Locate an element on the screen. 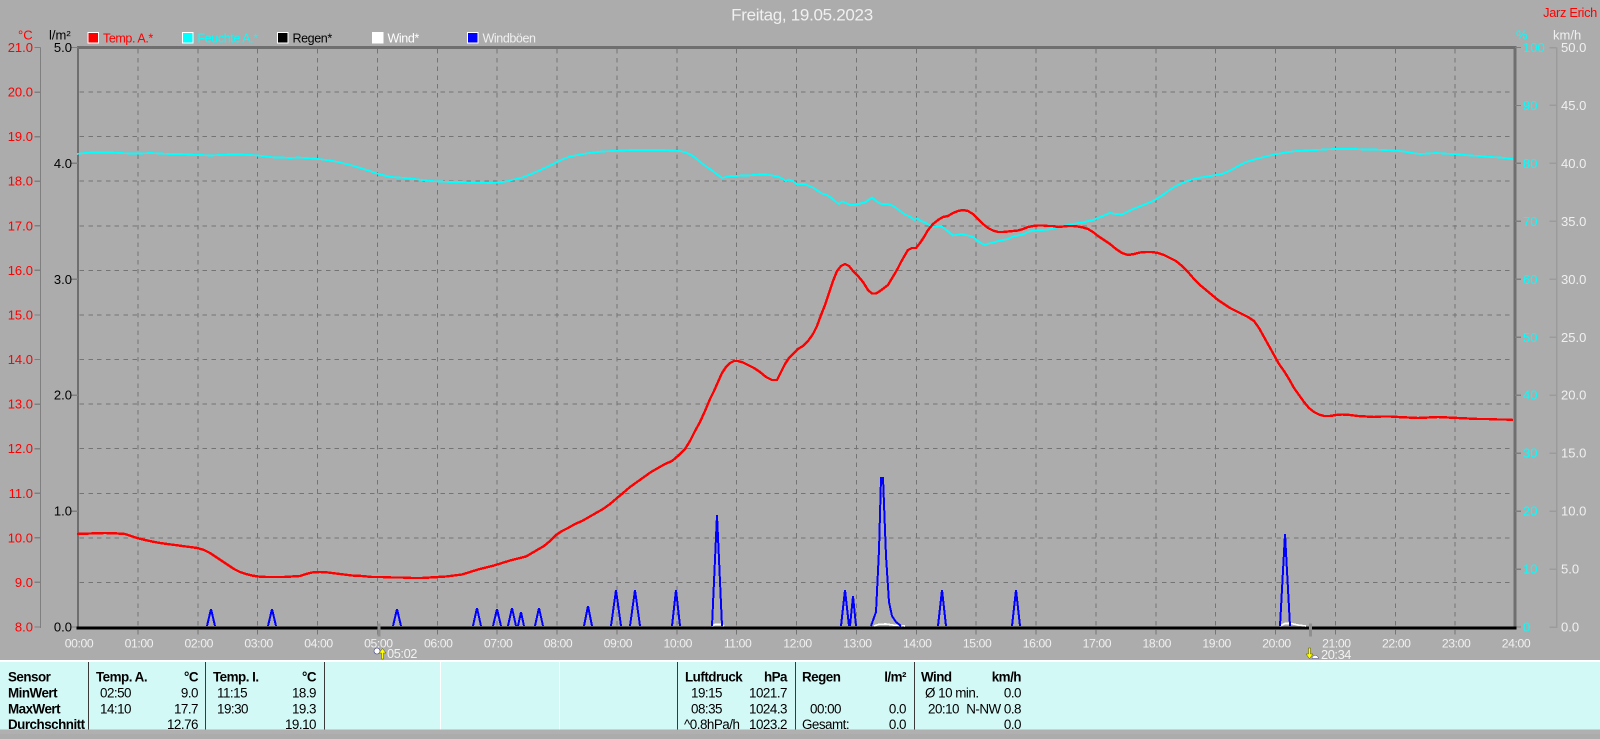 This screenshot has width=1600, height=739. svg-text: 15:00 is located at coordinates (977, 644).